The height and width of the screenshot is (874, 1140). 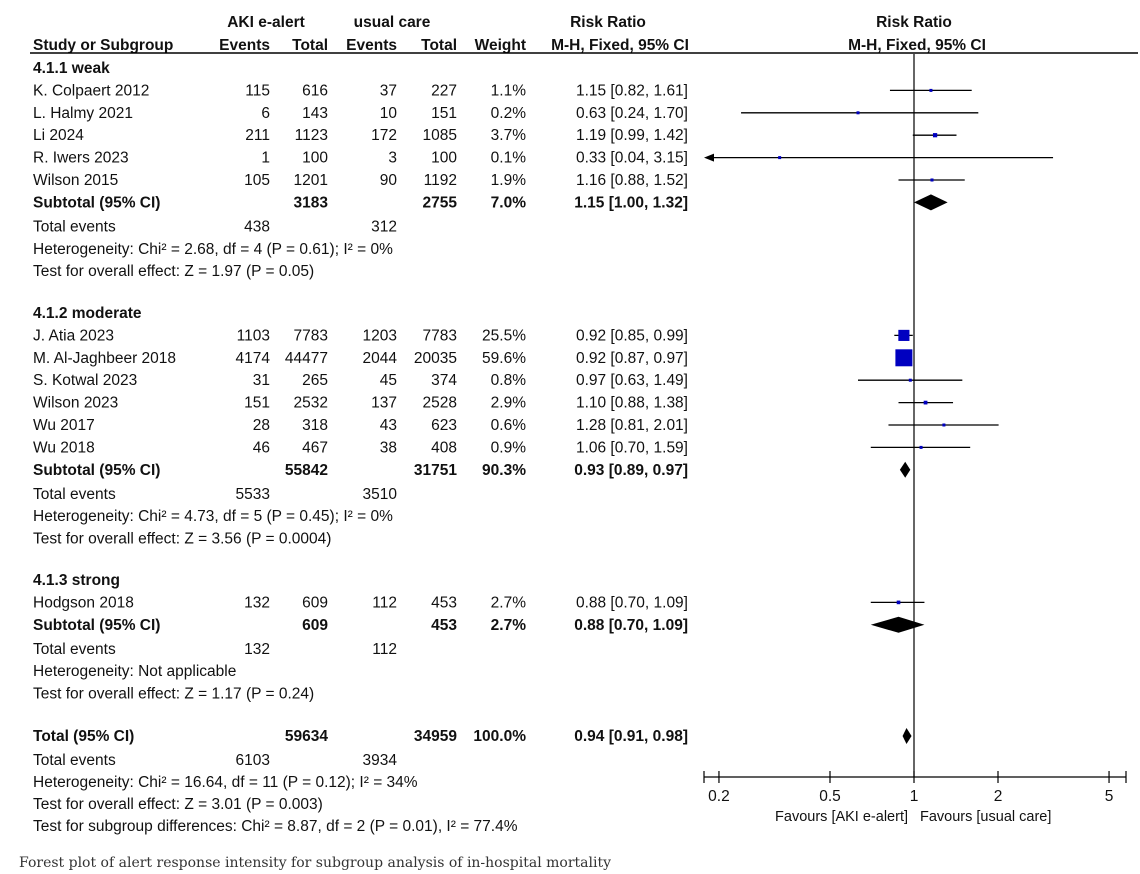 What do you see at coordinates (440, 180) in the screenshot?
I see `subgroup-1-study-5-total-2: 1192` at bounding box center [440, 180].